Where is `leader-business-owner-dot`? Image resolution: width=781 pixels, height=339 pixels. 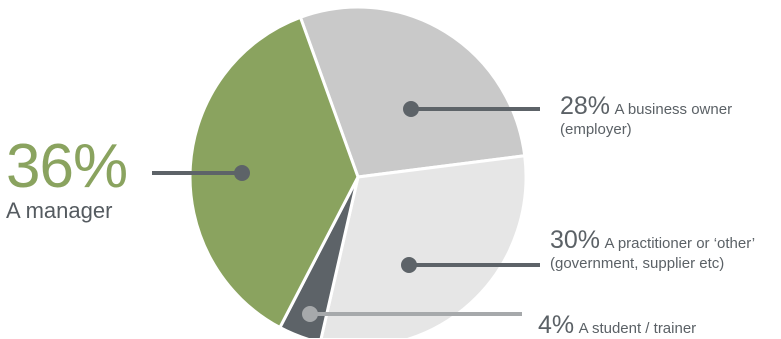
leader-business-owner-dot is located at coordinates (411, 109).